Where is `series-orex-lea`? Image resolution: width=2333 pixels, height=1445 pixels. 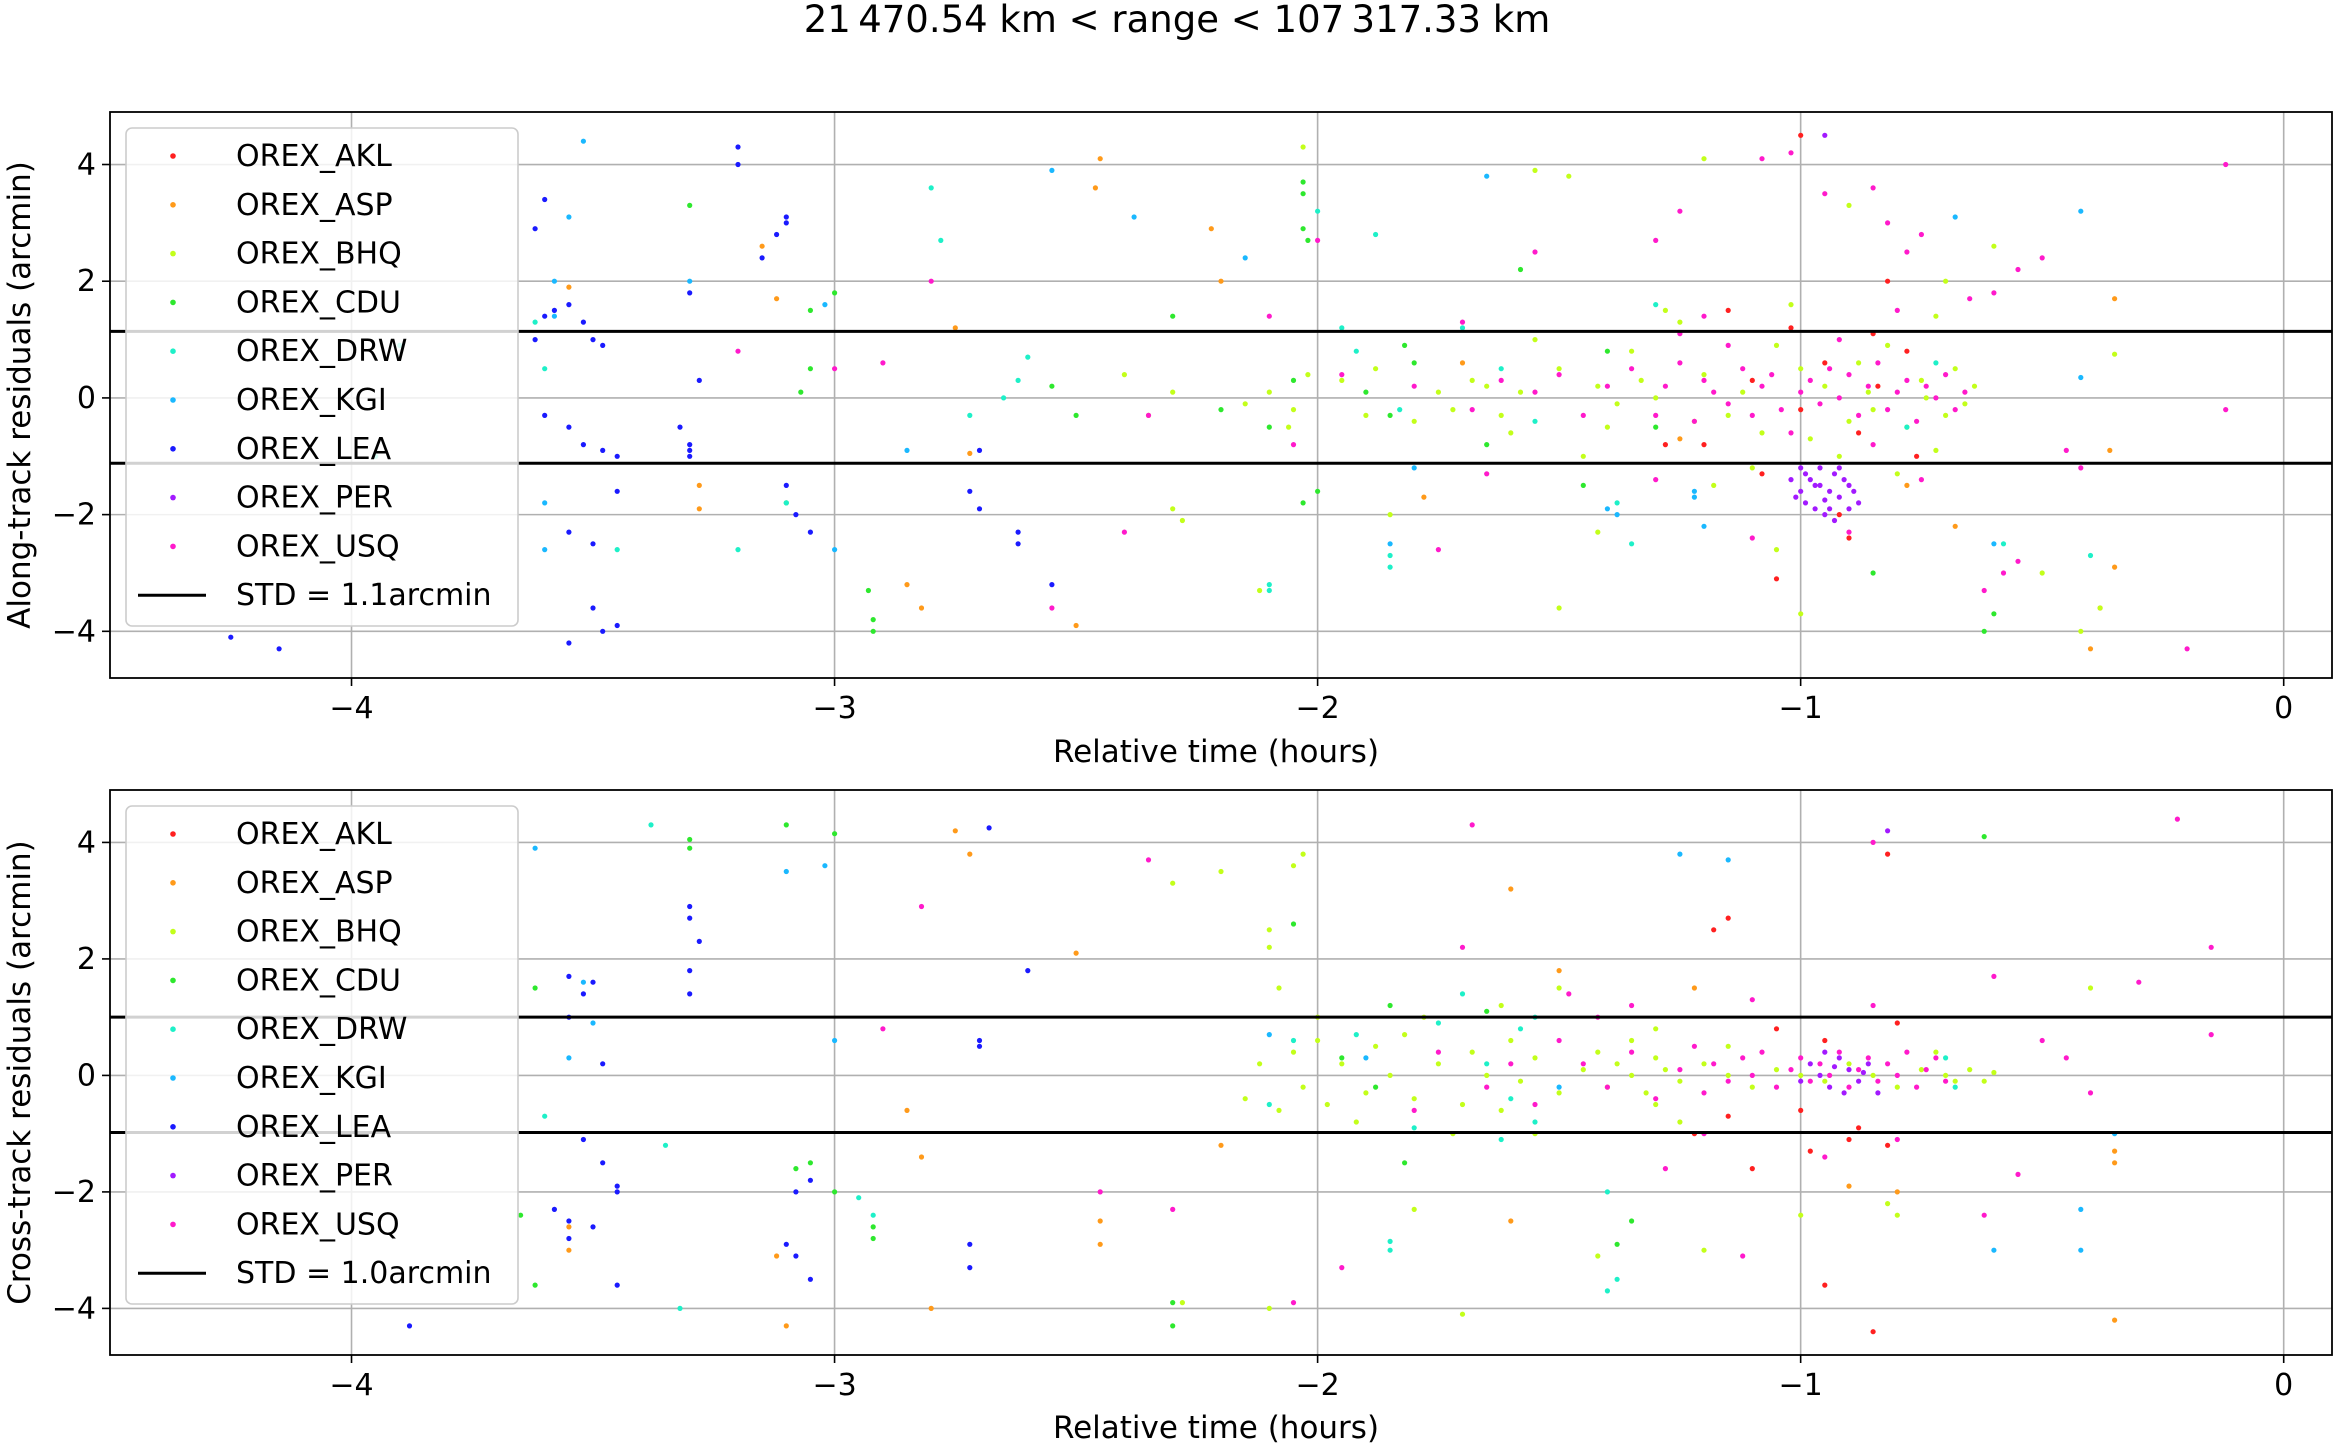
series-orex-lea is located at coordinates (641, 398).